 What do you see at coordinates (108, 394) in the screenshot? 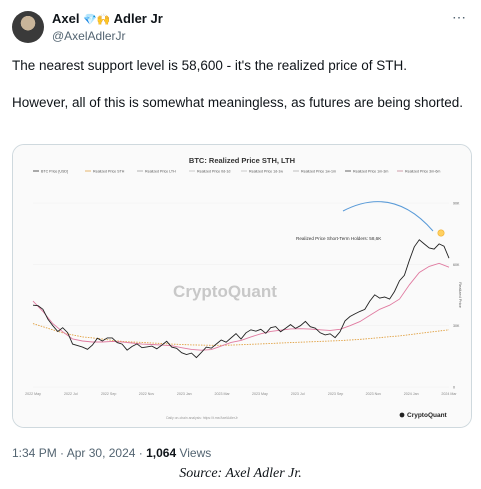
I see `x-tick-label: 2022 Sep` at bounding box center [108, 394].